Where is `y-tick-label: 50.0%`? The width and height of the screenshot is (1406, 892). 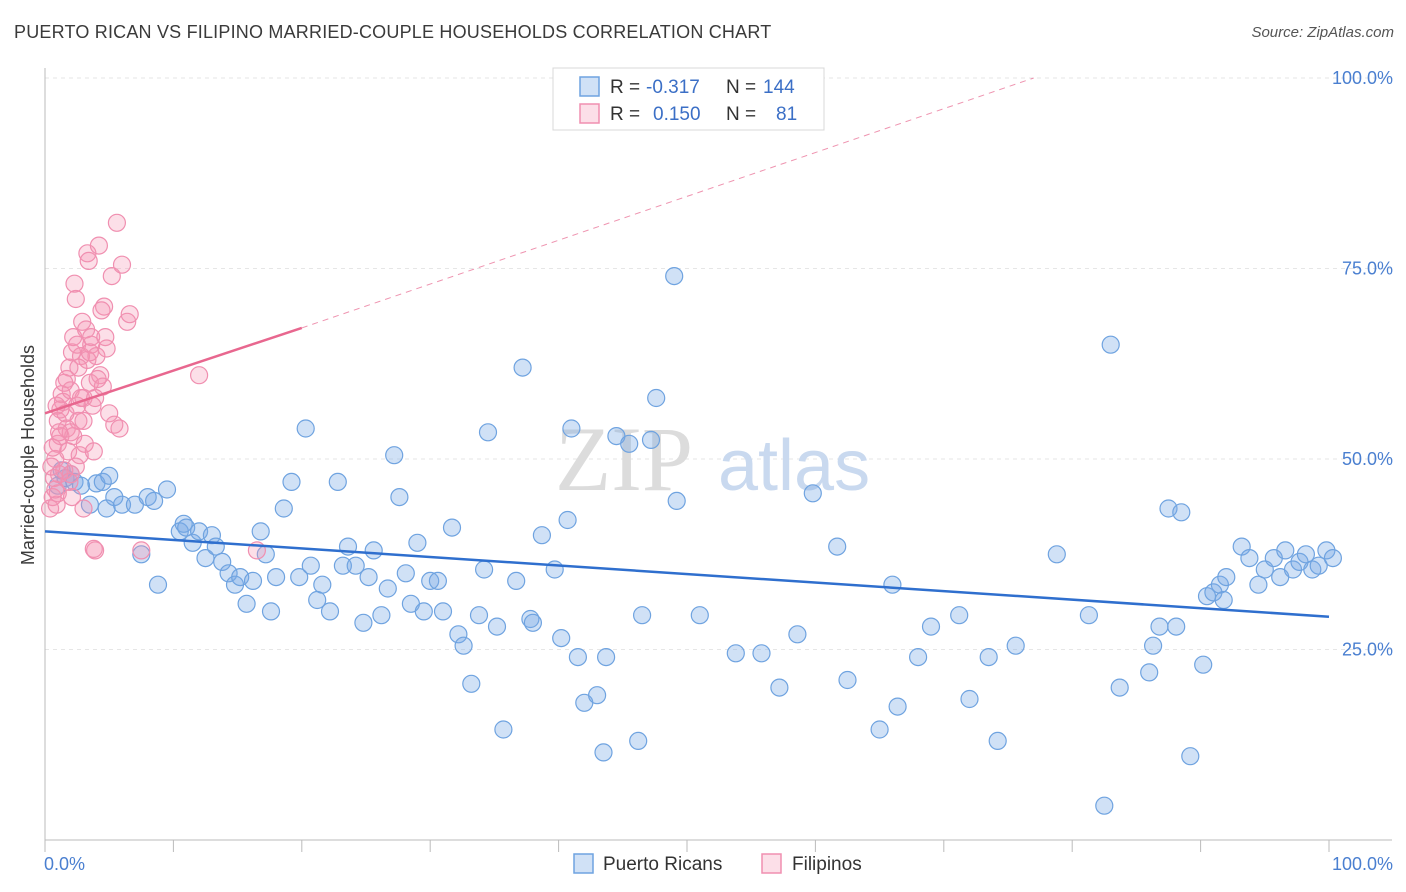
y-tick-label: 50.0% is located at coordinates (1367, 459).